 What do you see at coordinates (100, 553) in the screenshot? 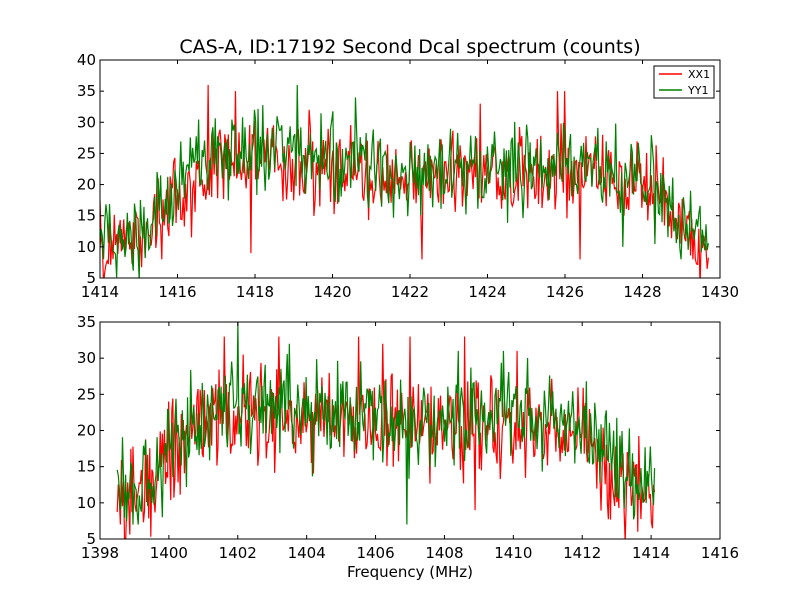
I see `x-tick-label: 1398` at bounding box center [100, 553].